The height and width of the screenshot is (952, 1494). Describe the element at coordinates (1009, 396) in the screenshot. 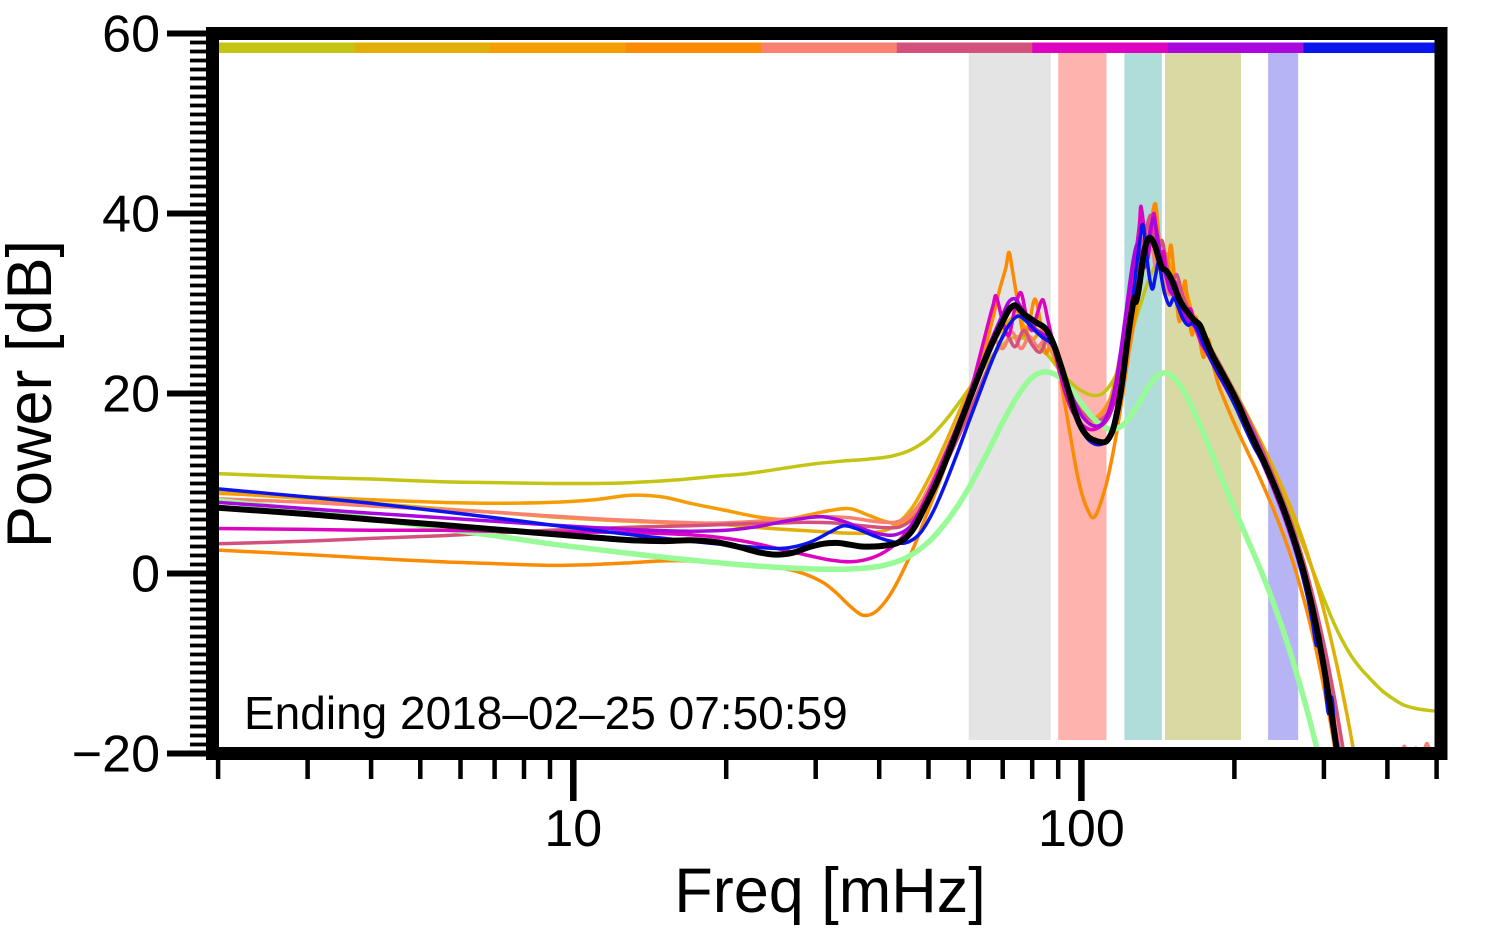

I see `band-gray` at that location.